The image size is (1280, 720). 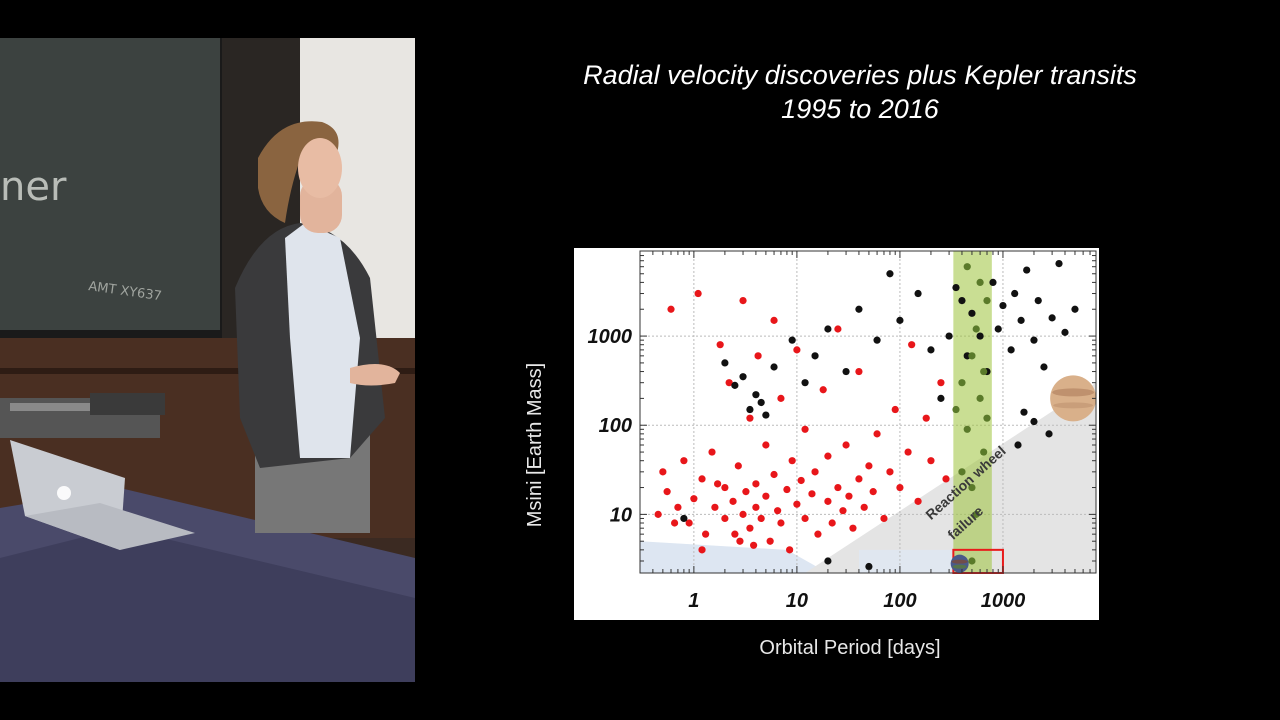 I want to click on y-tick-label: 1000, so click(x=610, y=337).